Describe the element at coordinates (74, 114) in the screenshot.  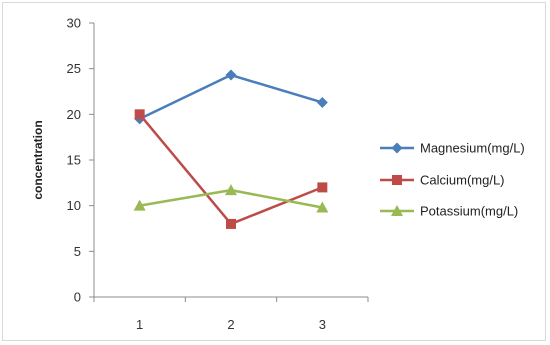
I see `y-tick-label: 20` at that location.